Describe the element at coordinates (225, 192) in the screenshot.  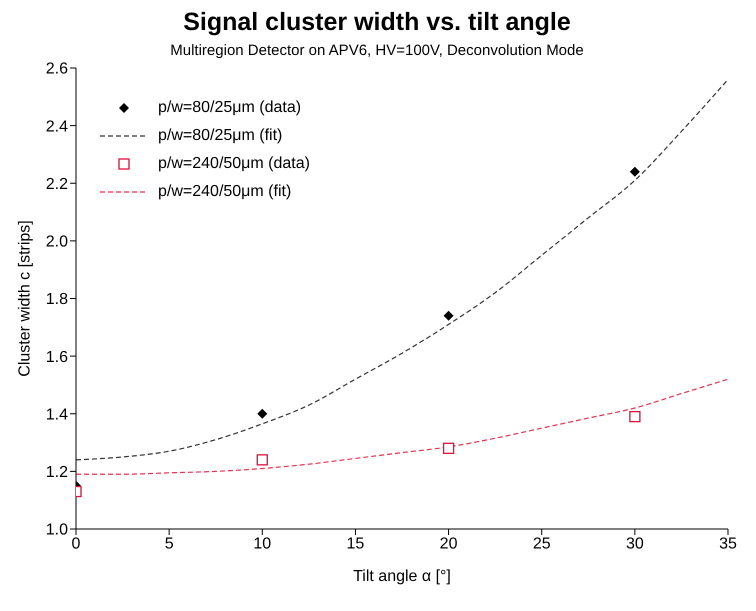
I see `legend-label: p/w=240/50μm (fit)` at that location.